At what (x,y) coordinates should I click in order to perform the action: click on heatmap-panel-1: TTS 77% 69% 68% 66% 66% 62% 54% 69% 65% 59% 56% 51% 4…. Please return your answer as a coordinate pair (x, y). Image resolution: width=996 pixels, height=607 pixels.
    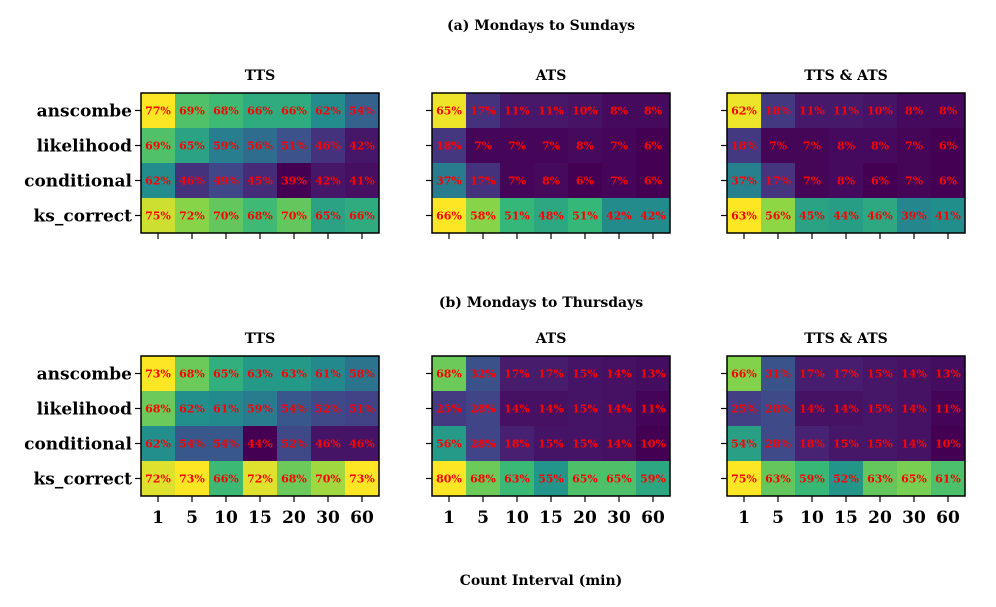
    Looking at the image, I should click on (202, 153).